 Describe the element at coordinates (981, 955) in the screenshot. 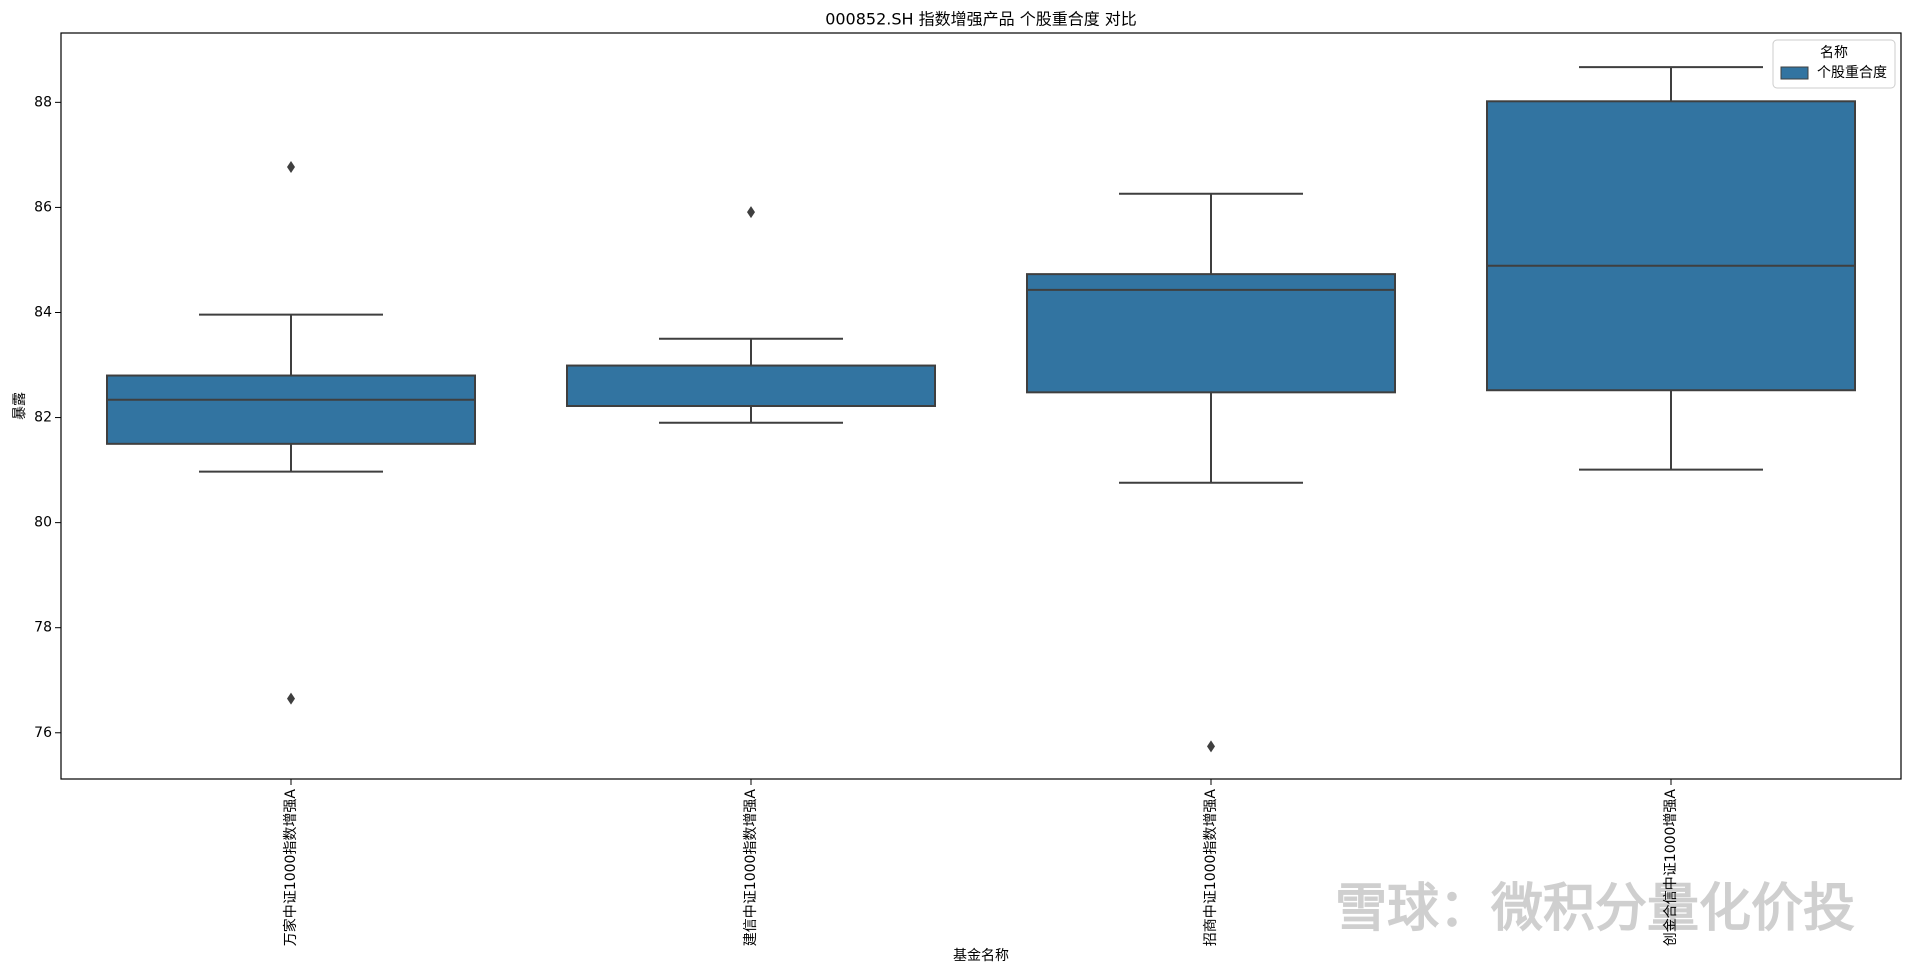

I see `x-axis-label: 基金名称` at that location.